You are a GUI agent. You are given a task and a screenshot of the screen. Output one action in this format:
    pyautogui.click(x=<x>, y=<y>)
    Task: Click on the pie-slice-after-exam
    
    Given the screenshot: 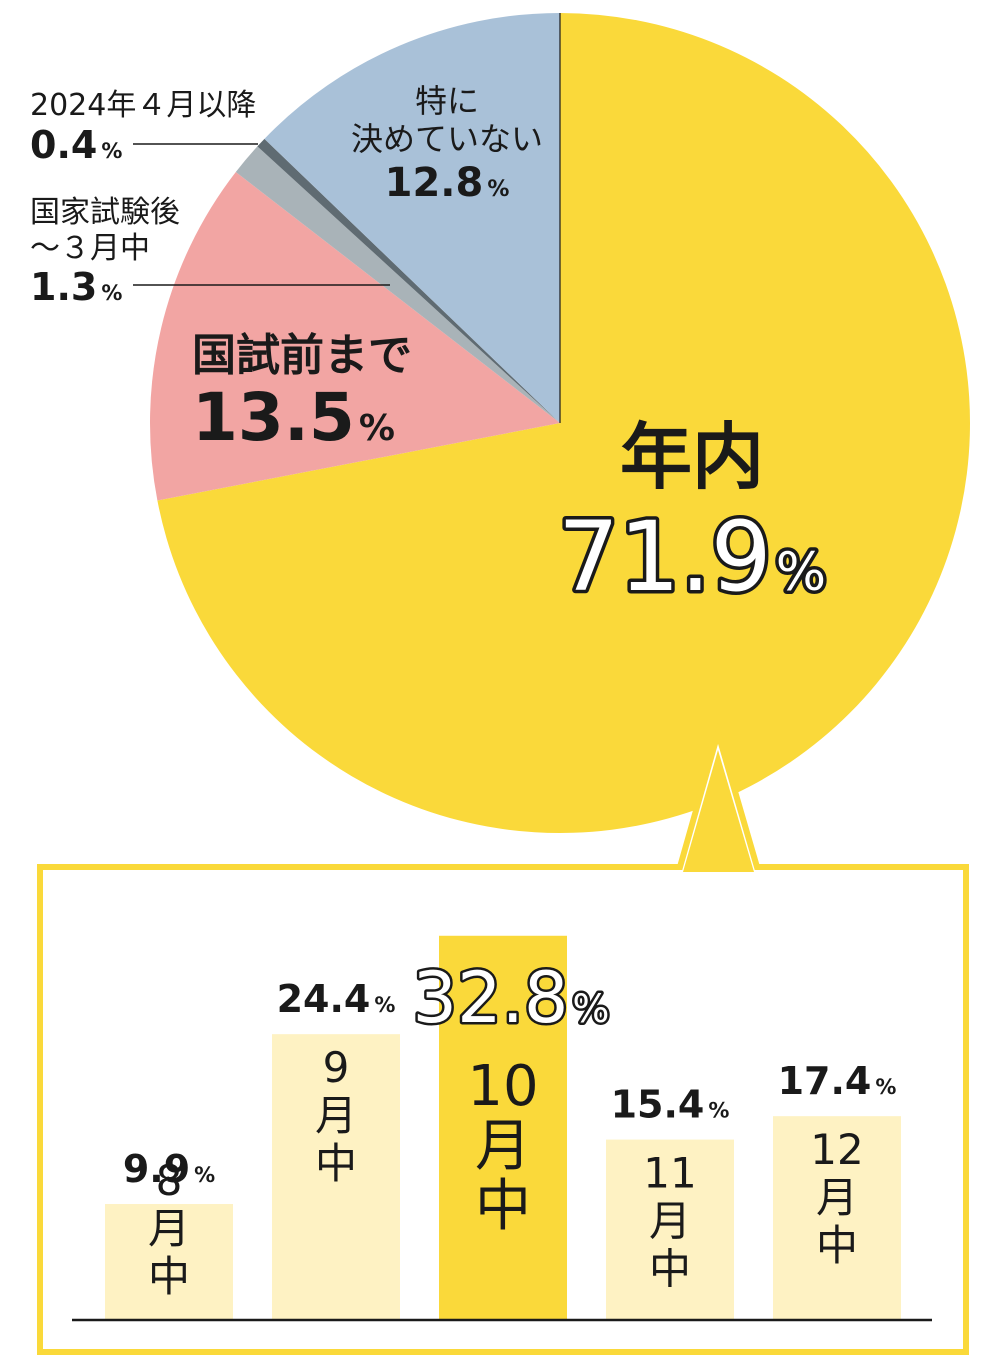 What is the action you would take?
    pyautogui.click(x=397, y=284)
    